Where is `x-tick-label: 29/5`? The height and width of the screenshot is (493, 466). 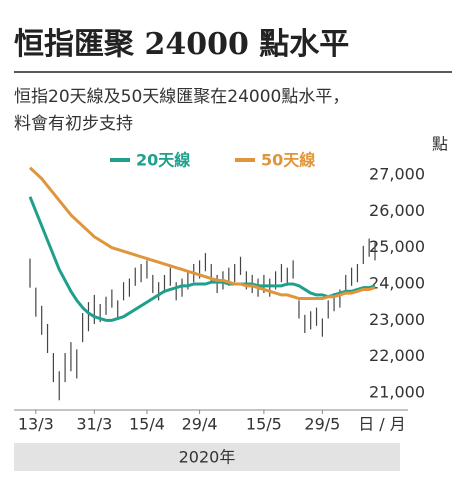 x-tick-label: 29/5 is located at coordinates (322, 424).